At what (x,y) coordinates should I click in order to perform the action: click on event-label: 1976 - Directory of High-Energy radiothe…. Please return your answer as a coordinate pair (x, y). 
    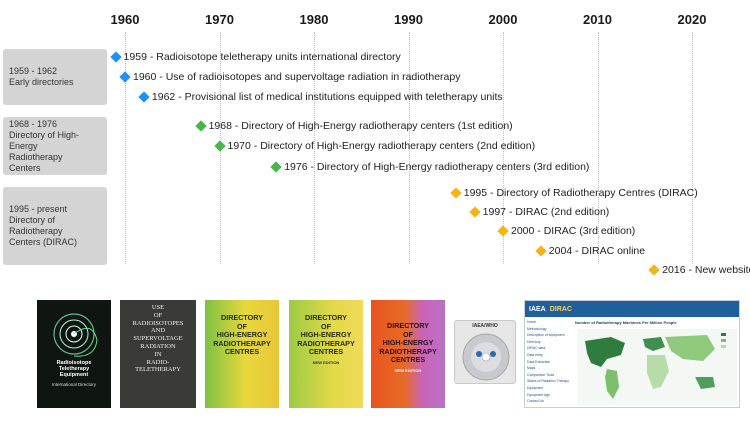
    Looking at the image, I should click on (437, 167).